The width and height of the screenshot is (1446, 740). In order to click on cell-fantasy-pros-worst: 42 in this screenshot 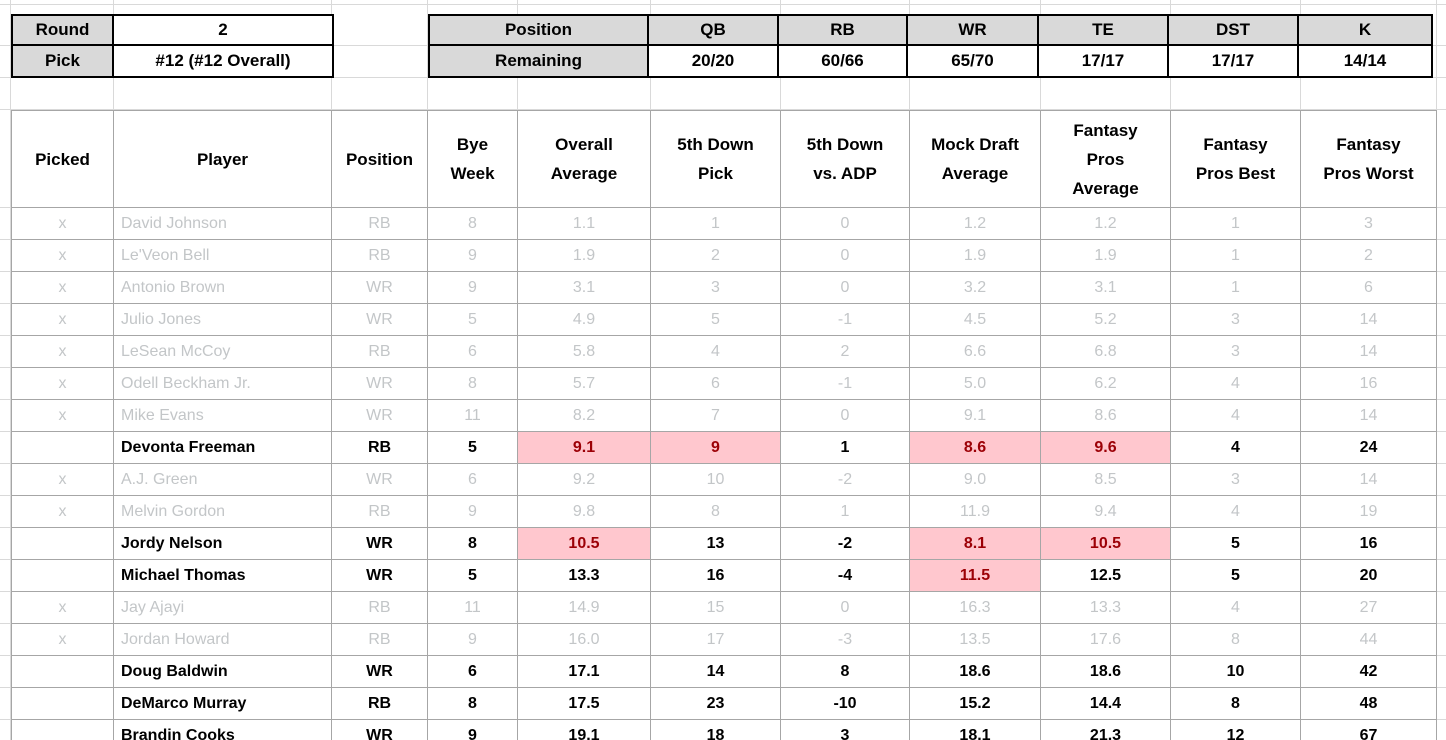, I will do `click(1369, 672)`.